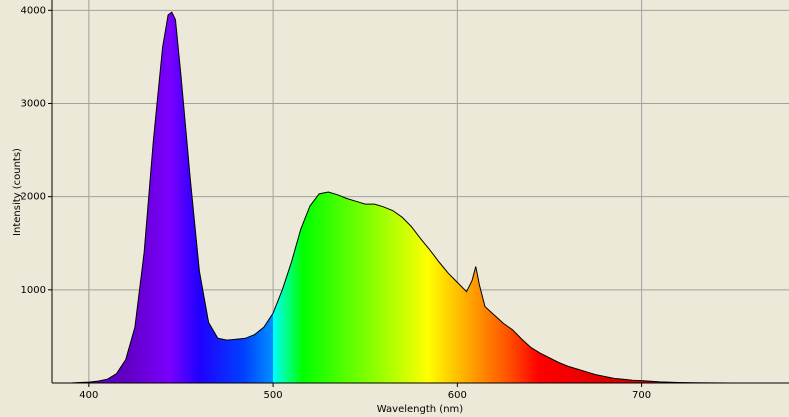 The width and height of the screenshot is (789, 417). Describe the element at coordinates (88, 395) in the screenshot. I see `x-tick-label: 400` at that location.